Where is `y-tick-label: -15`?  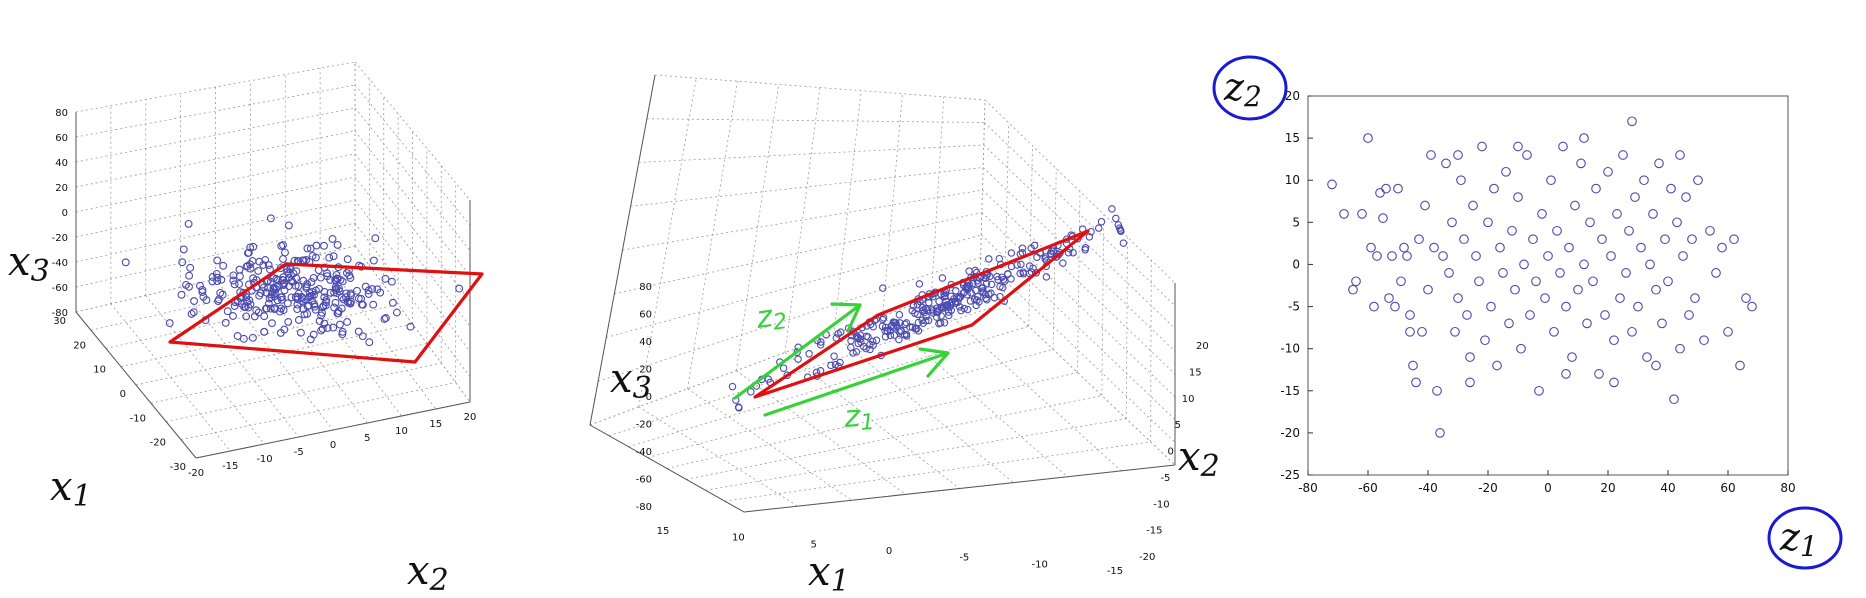 y-tick-label: -15 is located at coordinates (1290, 391).